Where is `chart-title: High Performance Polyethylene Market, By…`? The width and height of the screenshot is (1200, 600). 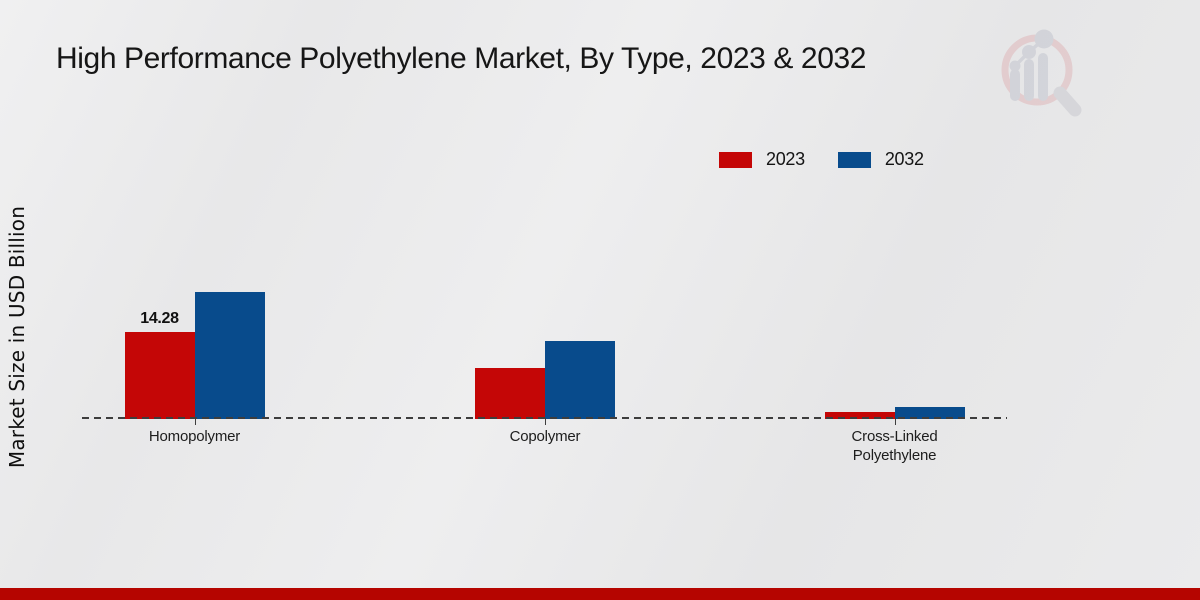 chart-title: High Performance Polyethylene Market, By… is located at coordinates (461, 58).